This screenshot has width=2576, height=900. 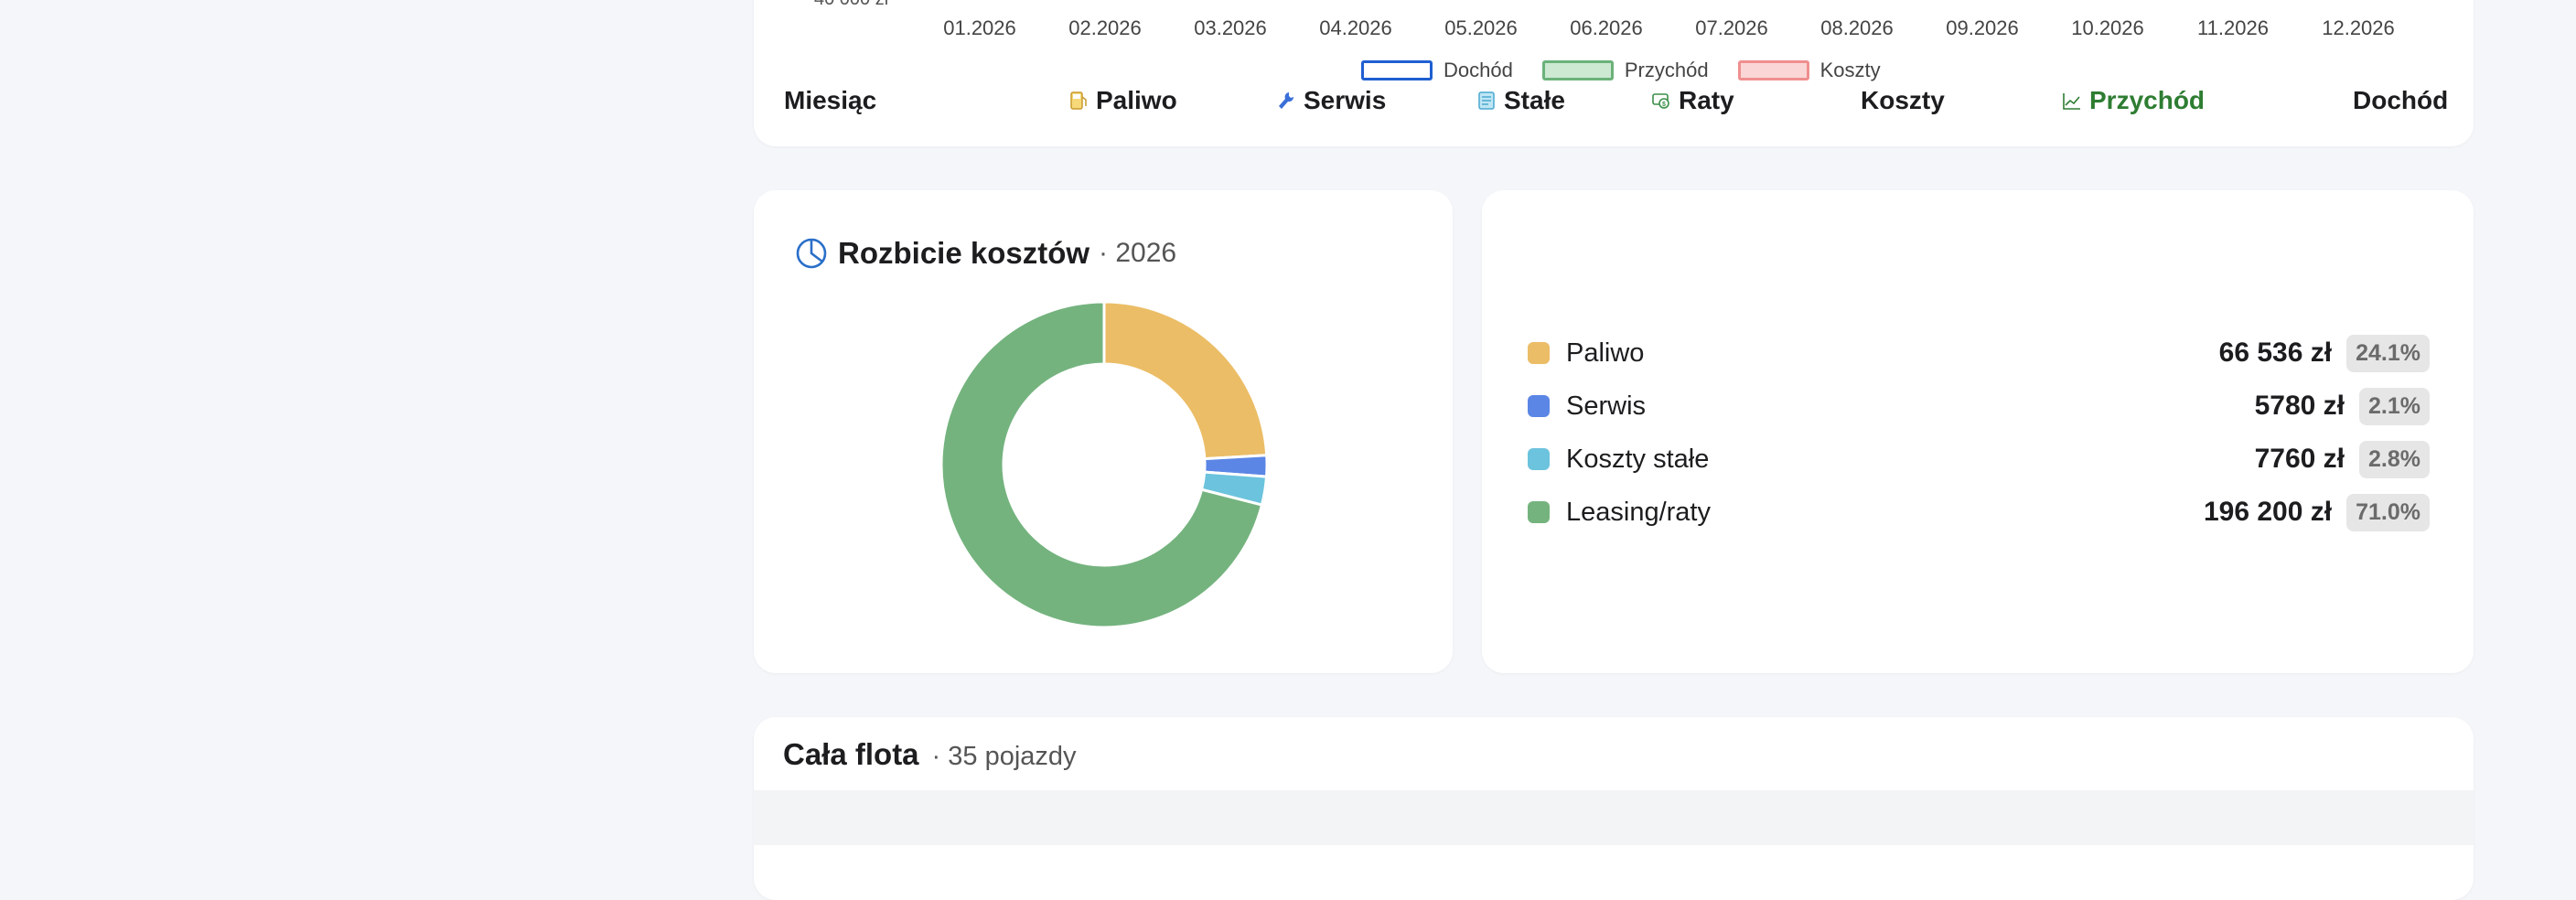 I want to click on cost-row-paliwo: Paliwo 66 536 zł 24.1%, so click(x=1979, y=353).